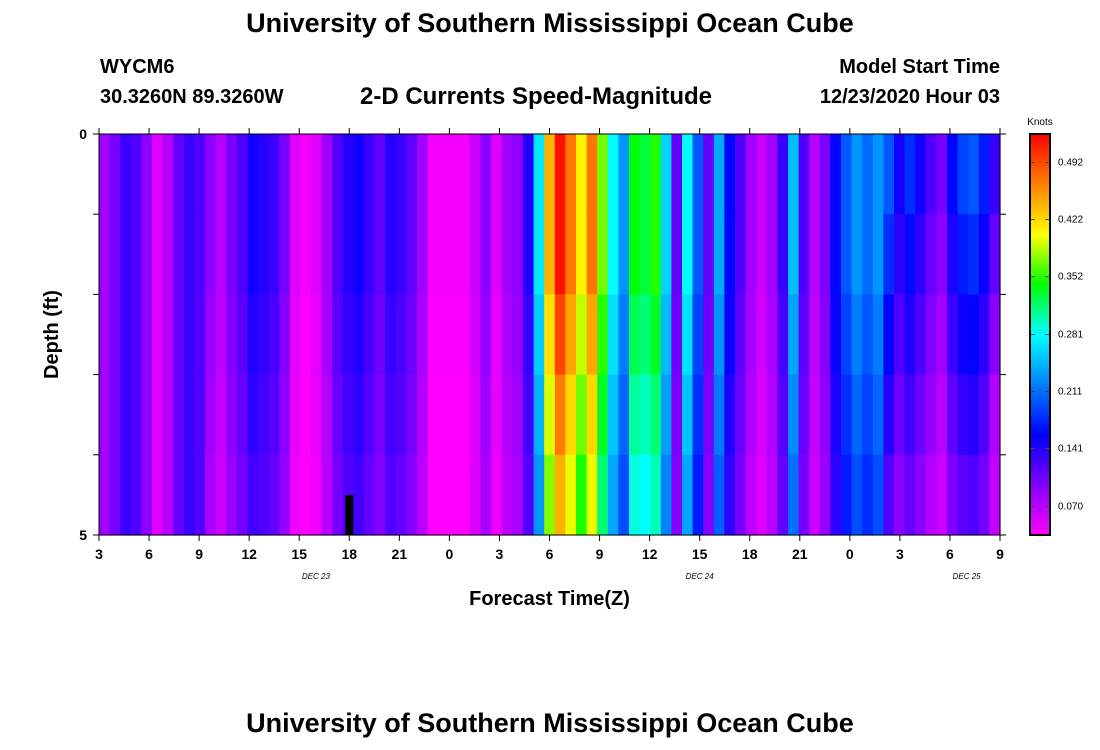 Image resolution: width=1100 pixels, height=750 pixels. I want to click on y-axis-title: Depth (ft), so click(52, 334).